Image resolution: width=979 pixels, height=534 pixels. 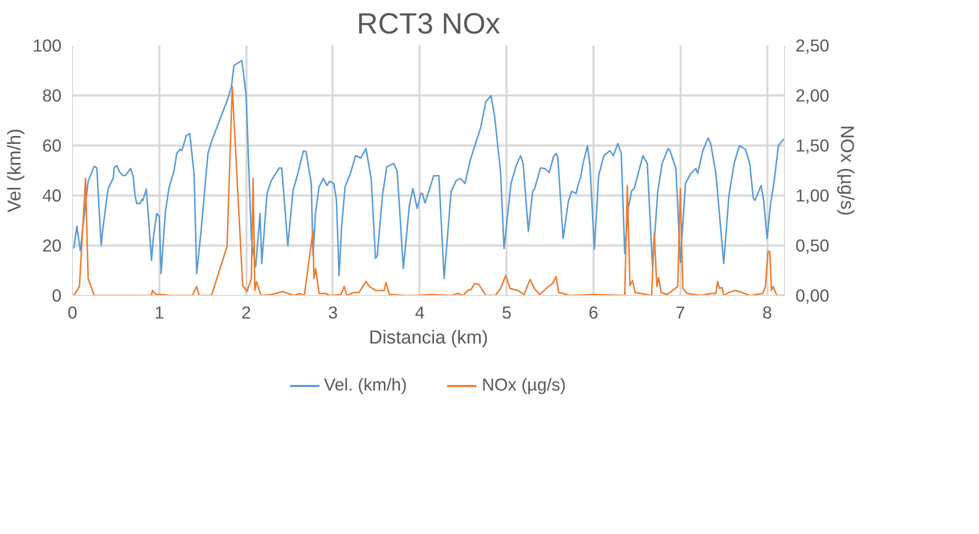 I want to click on y2-tick-label: 1,50, so click(x=813, y=146).